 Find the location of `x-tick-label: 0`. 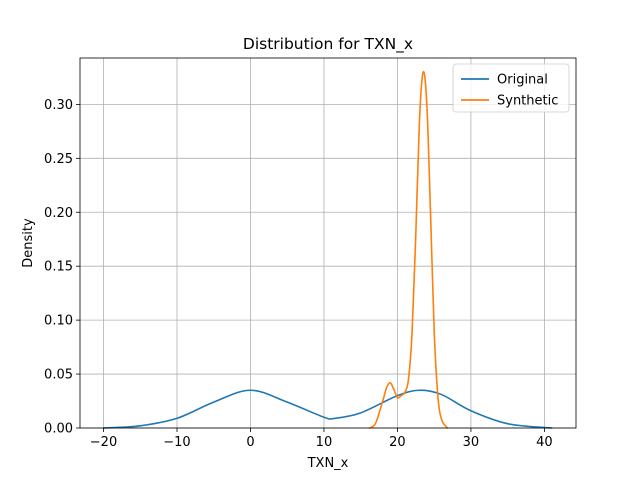

x-tick-label: 0 is located at coordinates (250, 442).